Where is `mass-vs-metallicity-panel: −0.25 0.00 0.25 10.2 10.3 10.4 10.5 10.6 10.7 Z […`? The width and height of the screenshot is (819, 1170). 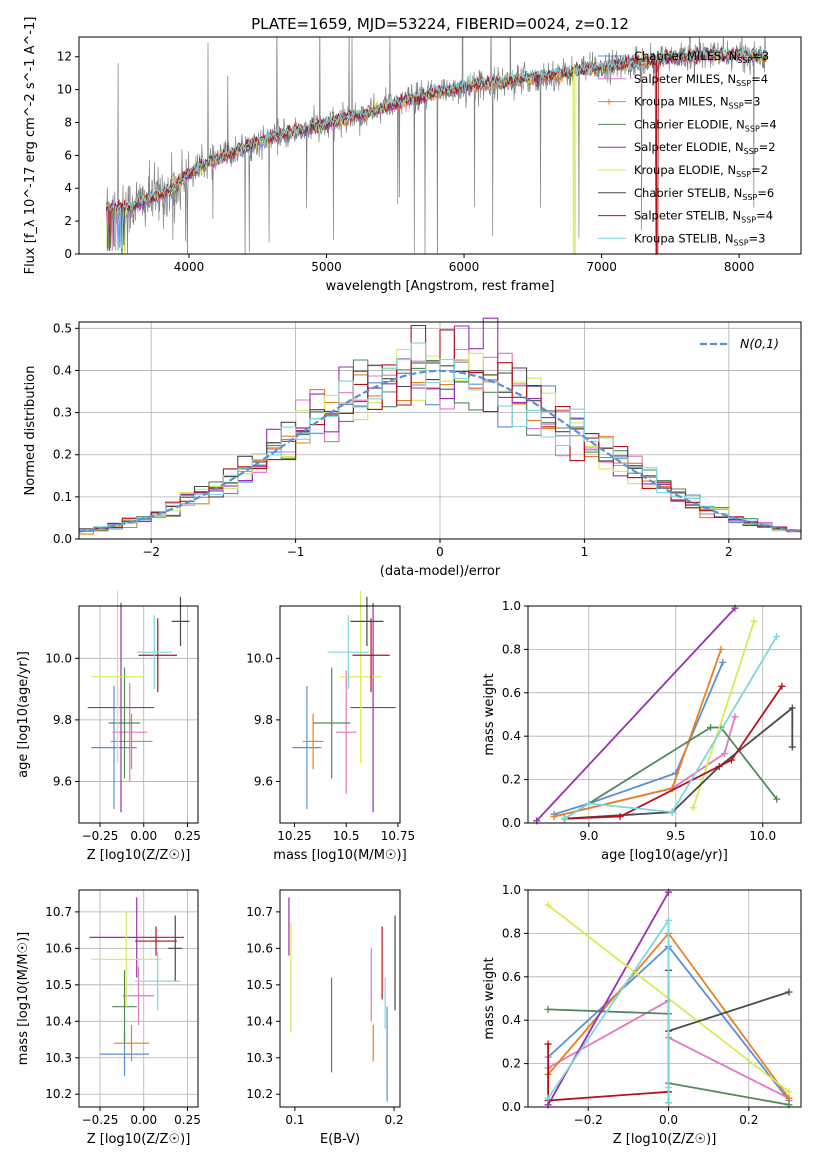
mass-vs-metallicity-panel: −0.25 0.00 0.25 10.2 10.3 10.4 10.5 10.6 10.7 Z [… is located at coordinates (108, 1018).